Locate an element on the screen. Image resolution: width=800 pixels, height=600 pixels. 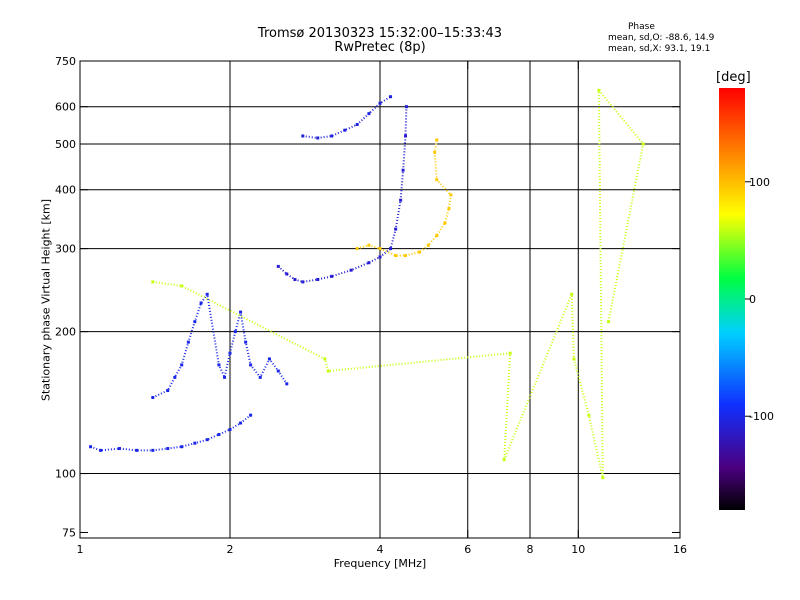
colorbar is located at coordinates (732, 299).